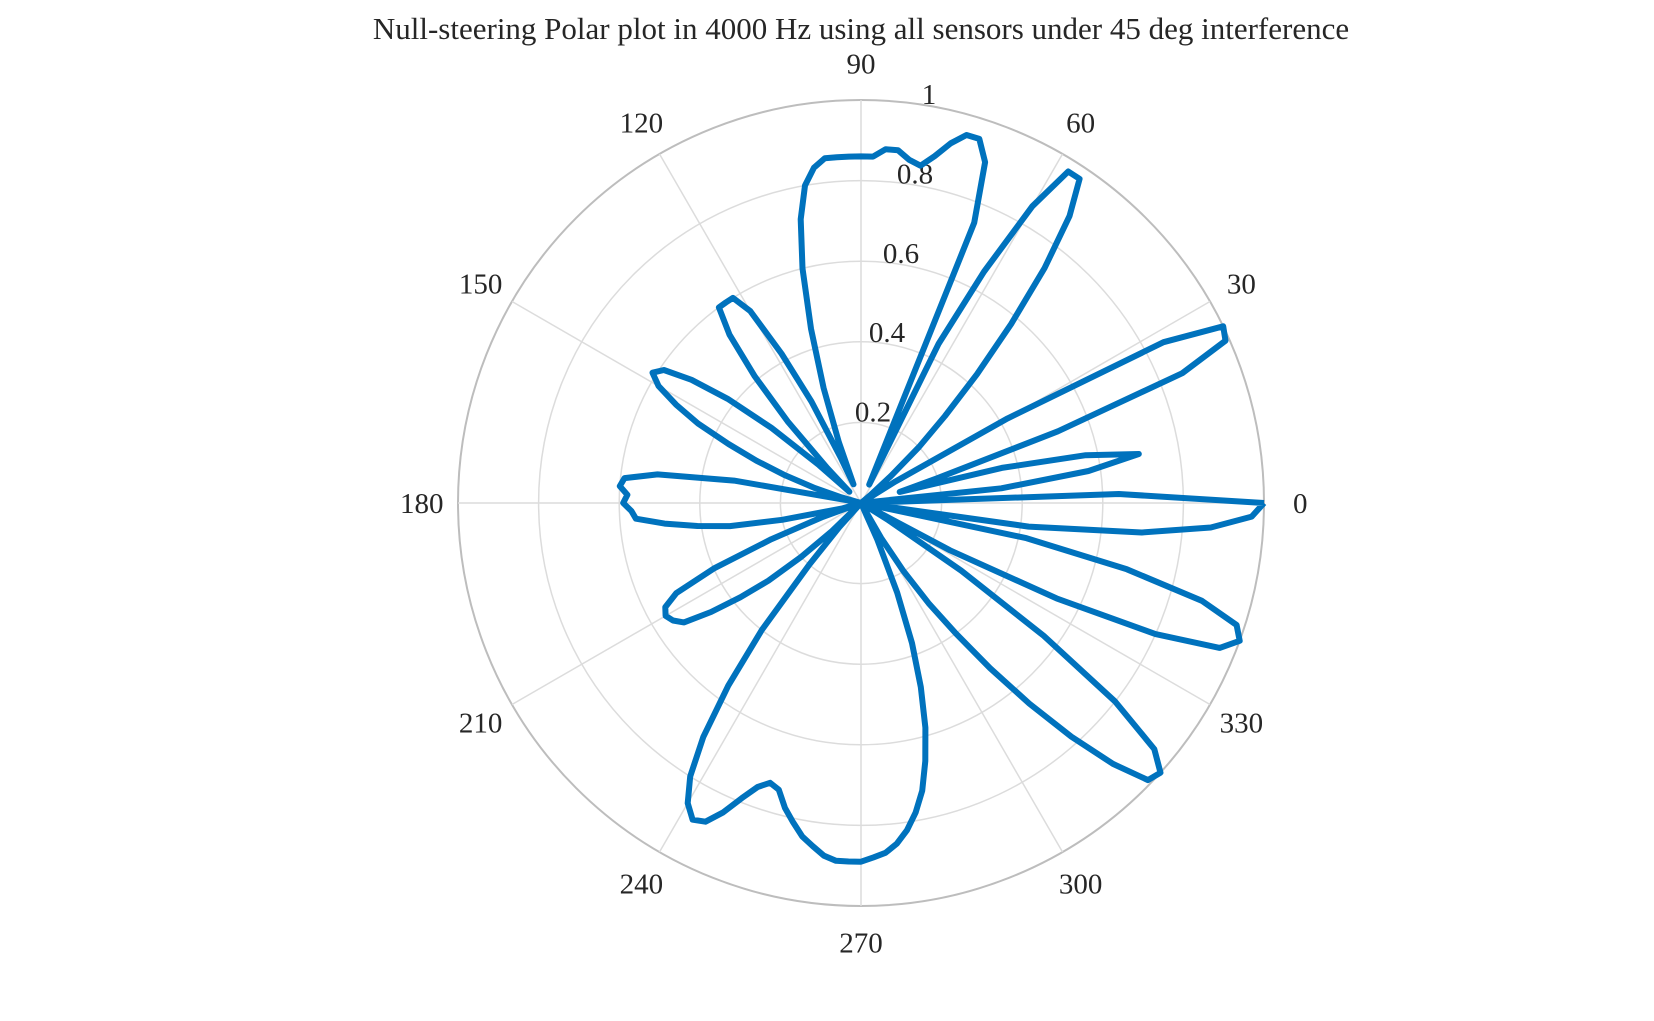 The height and width of the screenshot is (1021, 1654). I want to click on angle-tick-label: 180, so click(422, 504).